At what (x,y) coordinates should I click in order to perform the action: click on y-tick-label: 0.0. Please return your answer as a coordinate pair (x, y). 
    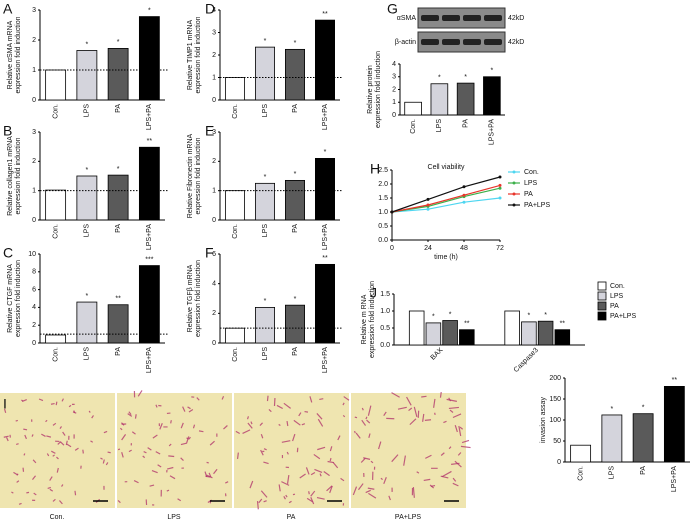
    Looking at the image, I should click on (385, 345).